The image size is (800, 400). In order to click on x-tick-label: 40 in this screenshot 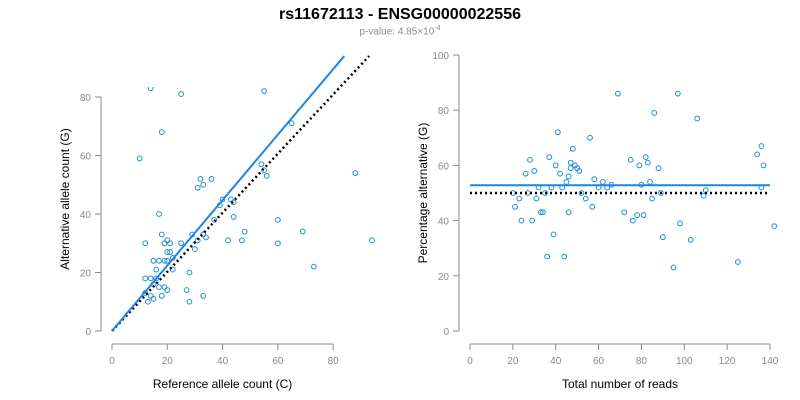, I will do `click(556, 361)`.